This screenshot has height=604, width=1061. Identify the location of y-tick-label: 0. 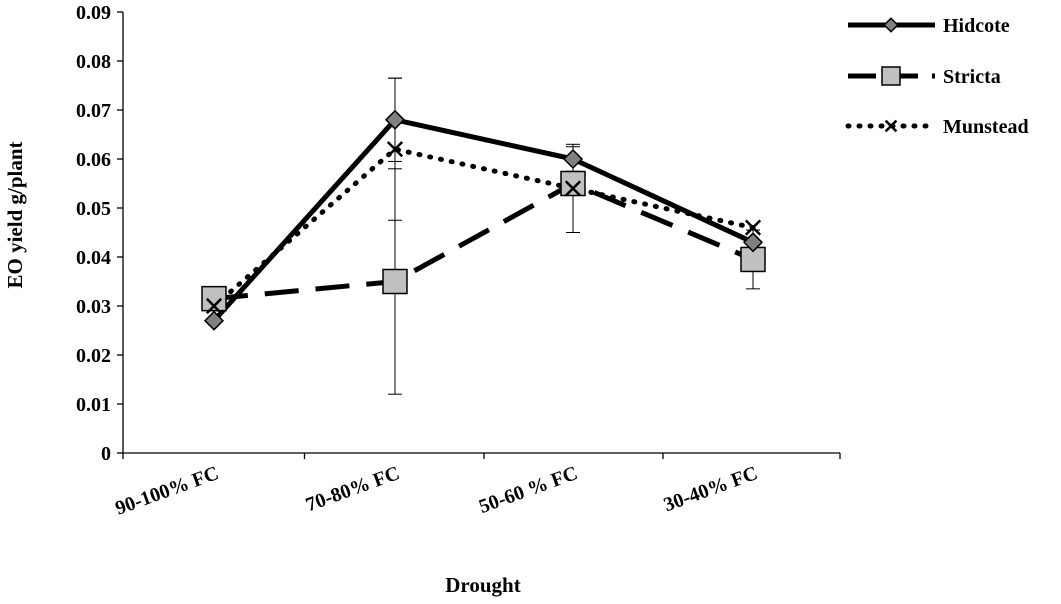
(106, 454).